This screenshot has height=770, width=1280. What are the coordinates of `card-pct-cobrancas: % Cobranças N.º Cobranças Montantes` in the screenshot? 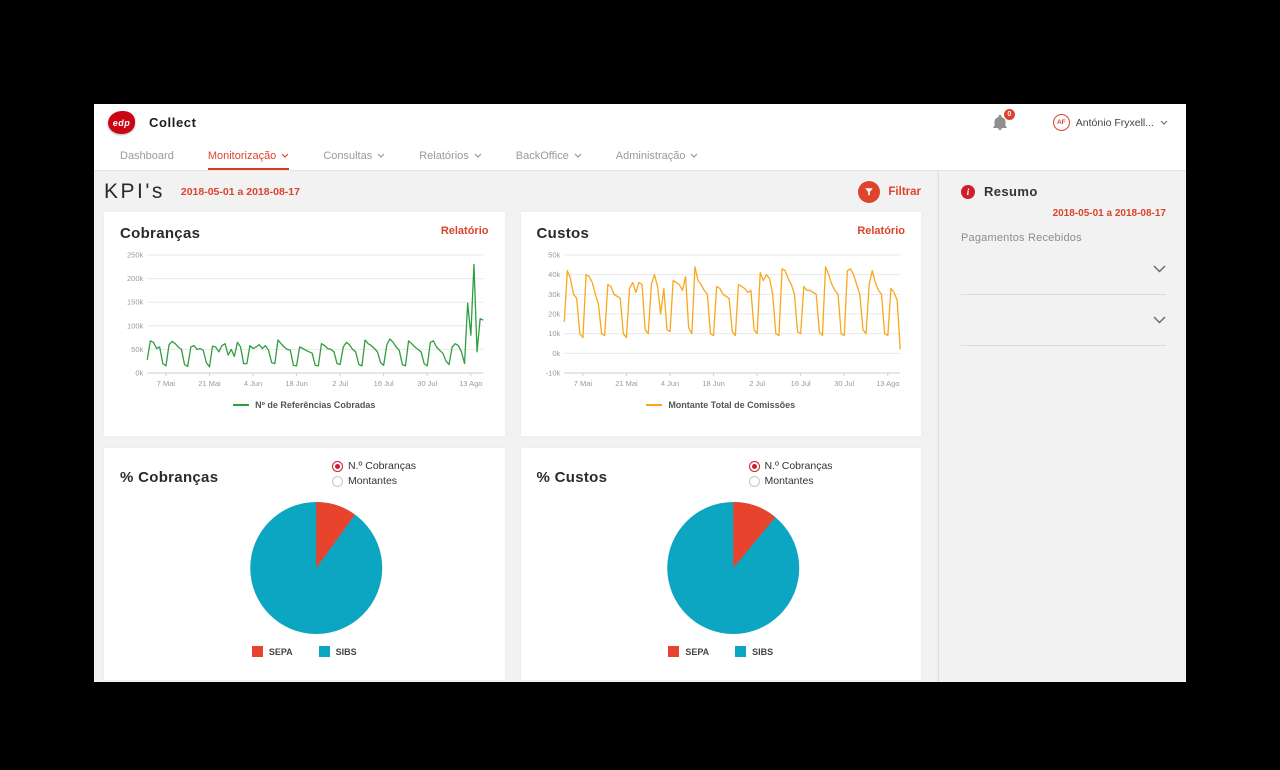 It's located at (304, 564).